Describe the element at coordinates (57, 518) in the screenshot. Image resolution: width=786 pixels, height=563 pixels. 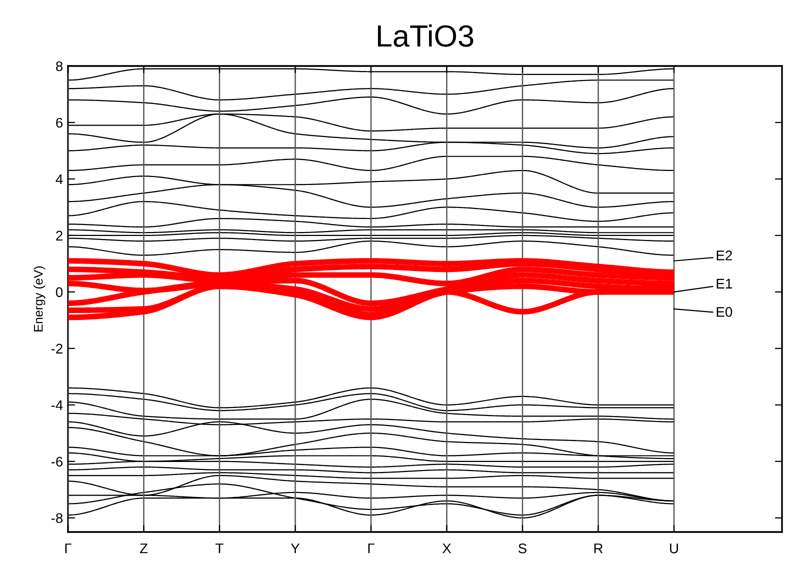
I see `y-tick-label: -8` at that location.